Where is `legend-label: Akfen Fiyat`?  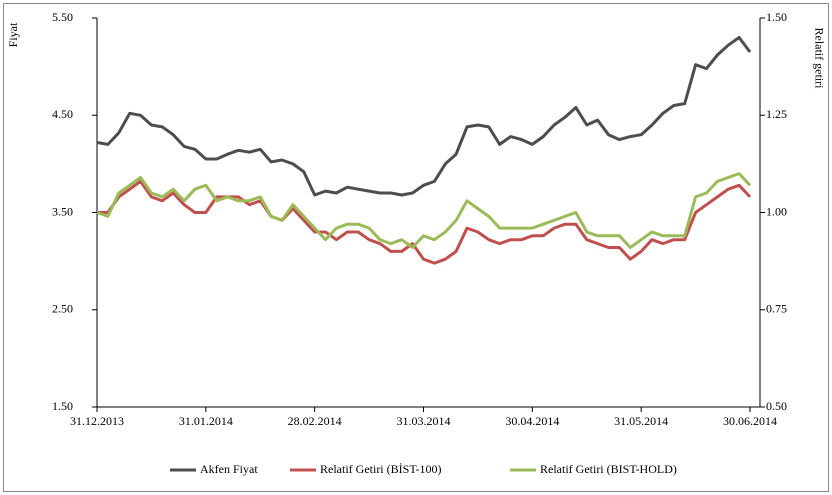
legend-label: Akfen Fiyat is located at coordinates (229, 469).